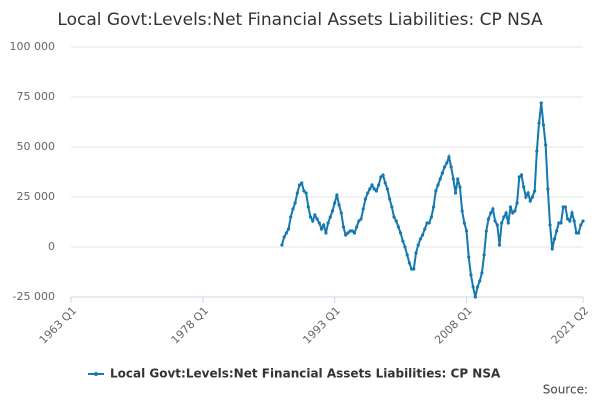  Describe the element at coordinates (321, 325) in the screenshot. I see `x-tick-label: 1993 Q1` at that location.